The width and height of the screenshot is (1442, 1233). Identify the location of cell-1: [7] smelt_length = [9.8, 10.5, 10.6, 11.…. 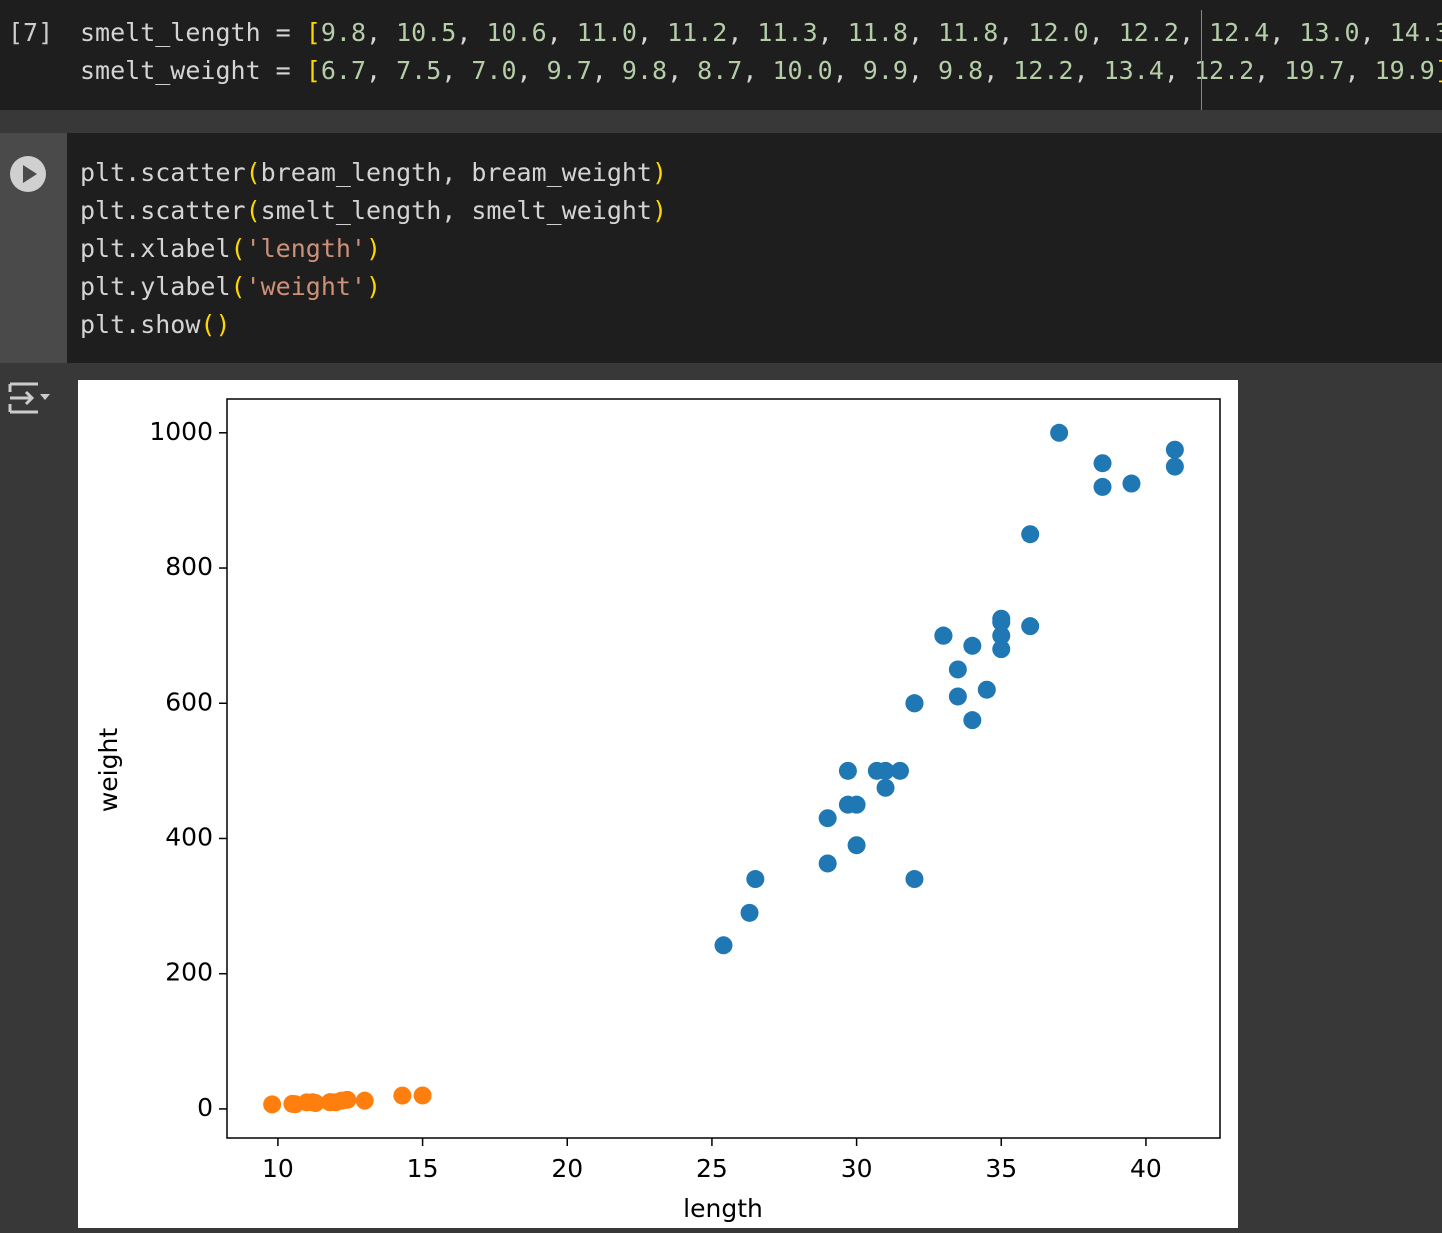
(721, 55).